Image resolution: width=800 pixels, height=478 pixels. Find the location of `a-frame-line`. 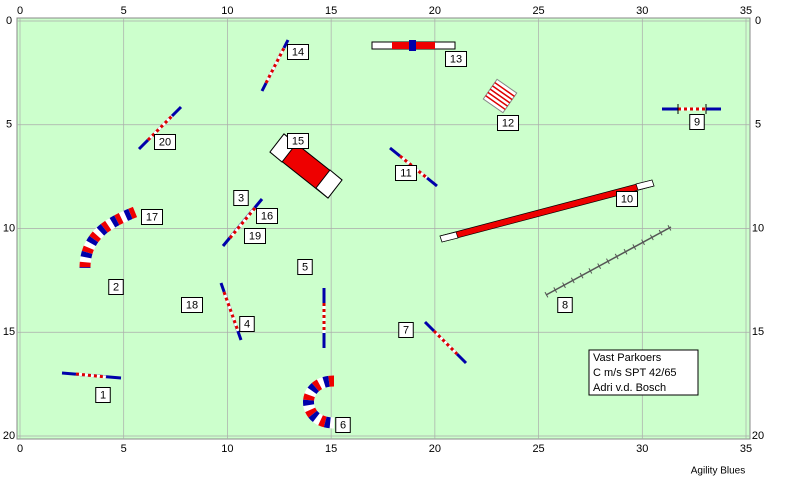

a-frame-line is located at coordinates (608, 261).